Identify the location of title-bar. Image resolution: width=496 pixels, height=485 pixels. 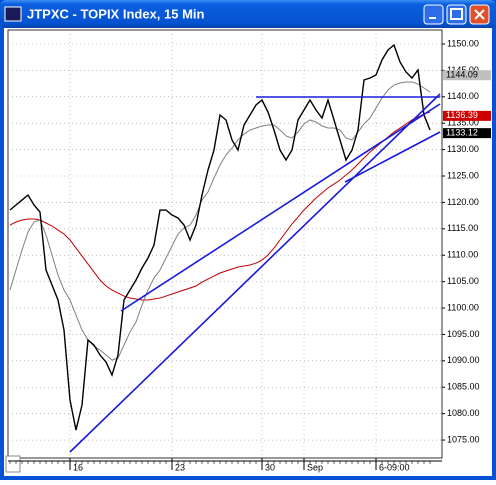
(248, 14).